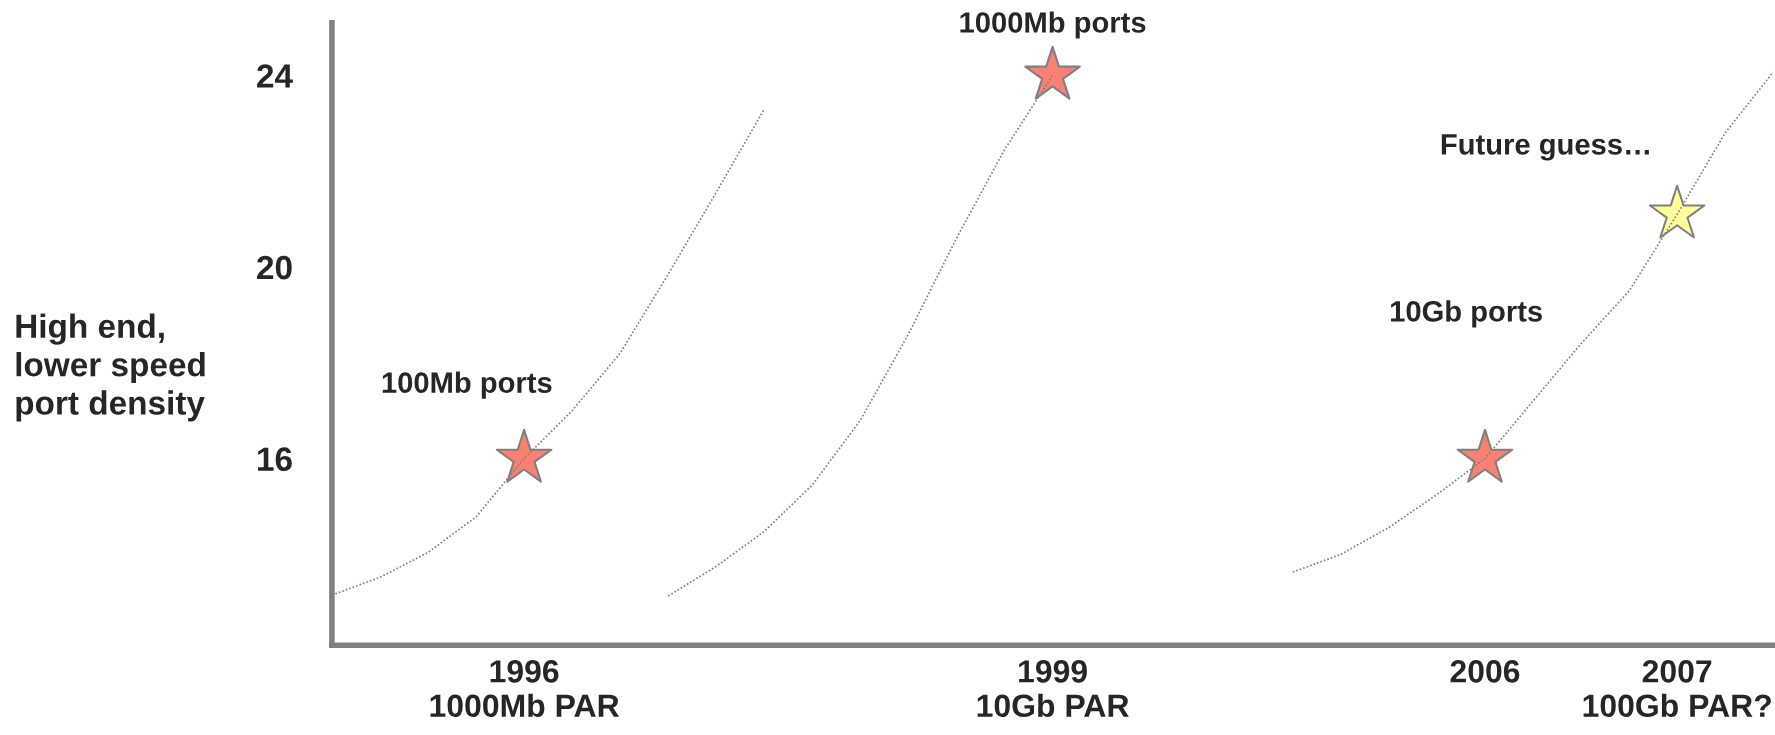 This screenshot has width=1775, height=735. I want to click on annotation: 10Gb ports, so click(1466, 314).